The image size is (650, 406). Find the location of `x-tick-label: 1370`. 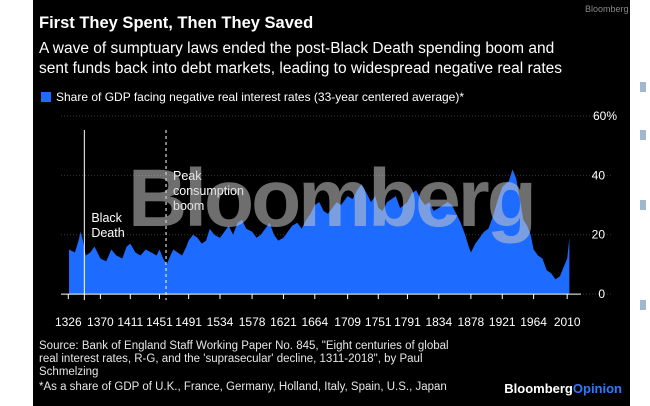

x-tick-label: 1370 is located at coordinates (100, 322).